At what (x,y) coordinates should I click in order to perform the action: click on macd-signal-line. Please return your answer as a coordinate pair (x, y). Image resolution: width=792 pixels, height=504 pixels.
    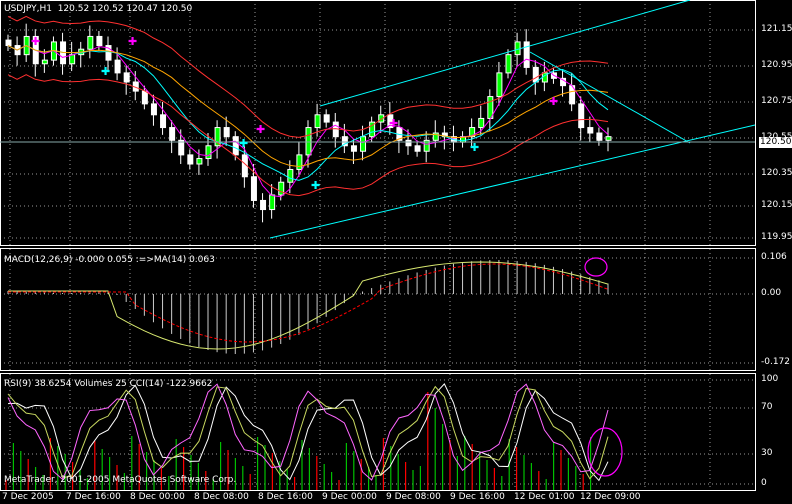
    Looking at the image, I should click on (308, 305).